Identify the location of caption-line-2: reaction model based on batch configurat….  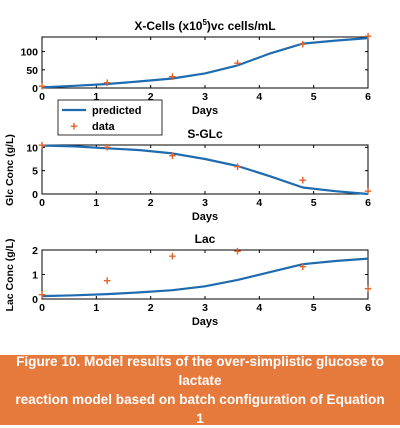
(200, 409).